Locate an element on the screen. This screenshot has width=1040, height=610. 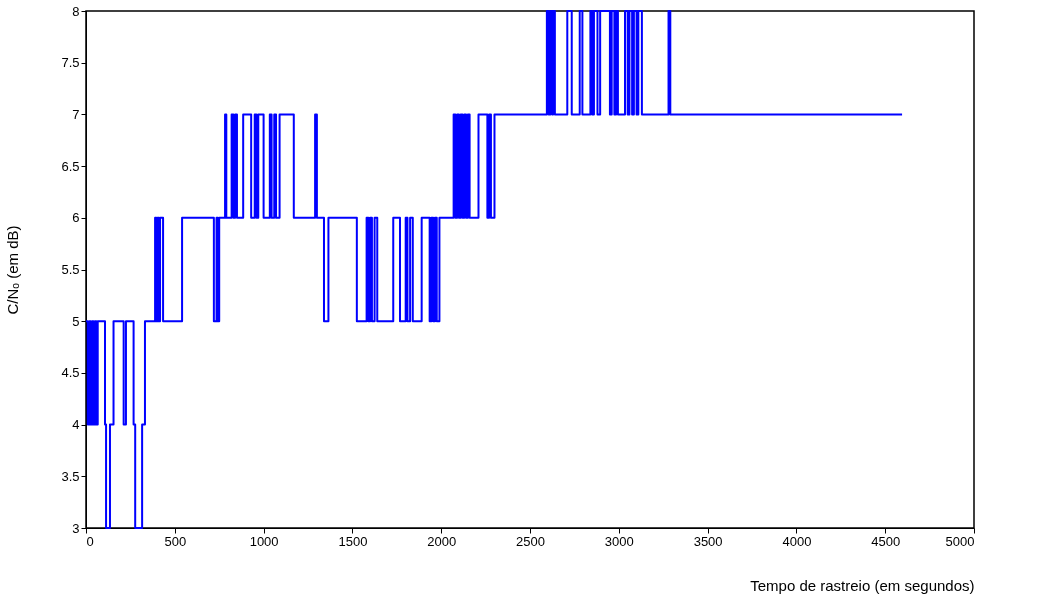
x-tick-label: 3000 is located at coordinates (619, 541).